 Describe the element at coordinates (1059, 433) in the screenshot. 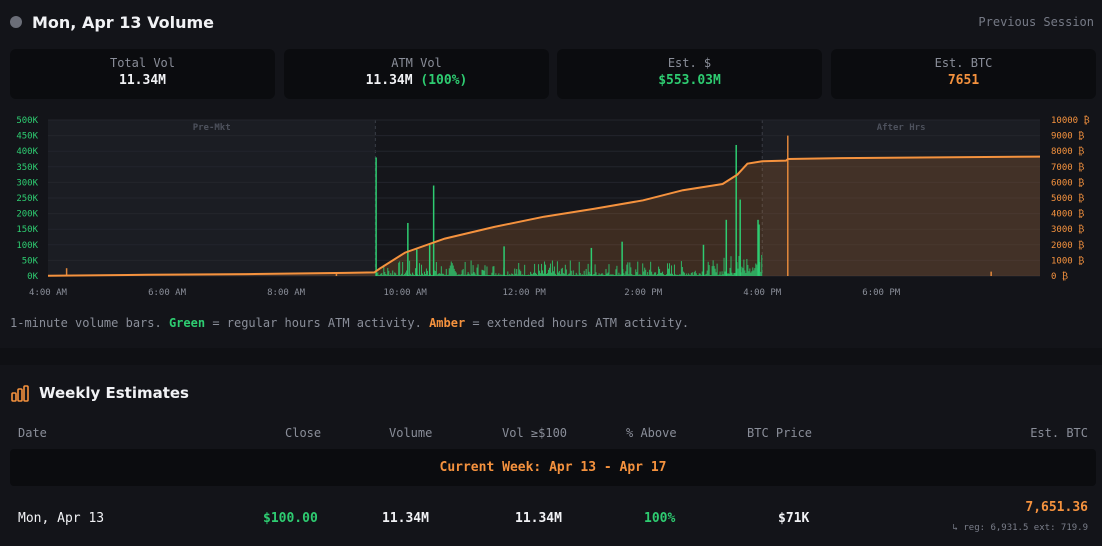

I see `col-header-est-btc: Est. BTC` at that location.